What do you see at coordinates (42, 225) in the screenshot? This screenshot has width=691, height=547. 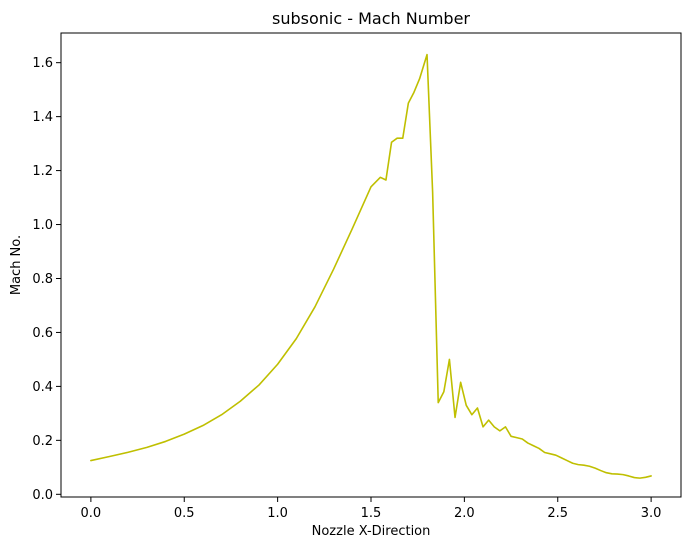 I see `y-tick-label: 1.0` at bounding box center [42, 225].